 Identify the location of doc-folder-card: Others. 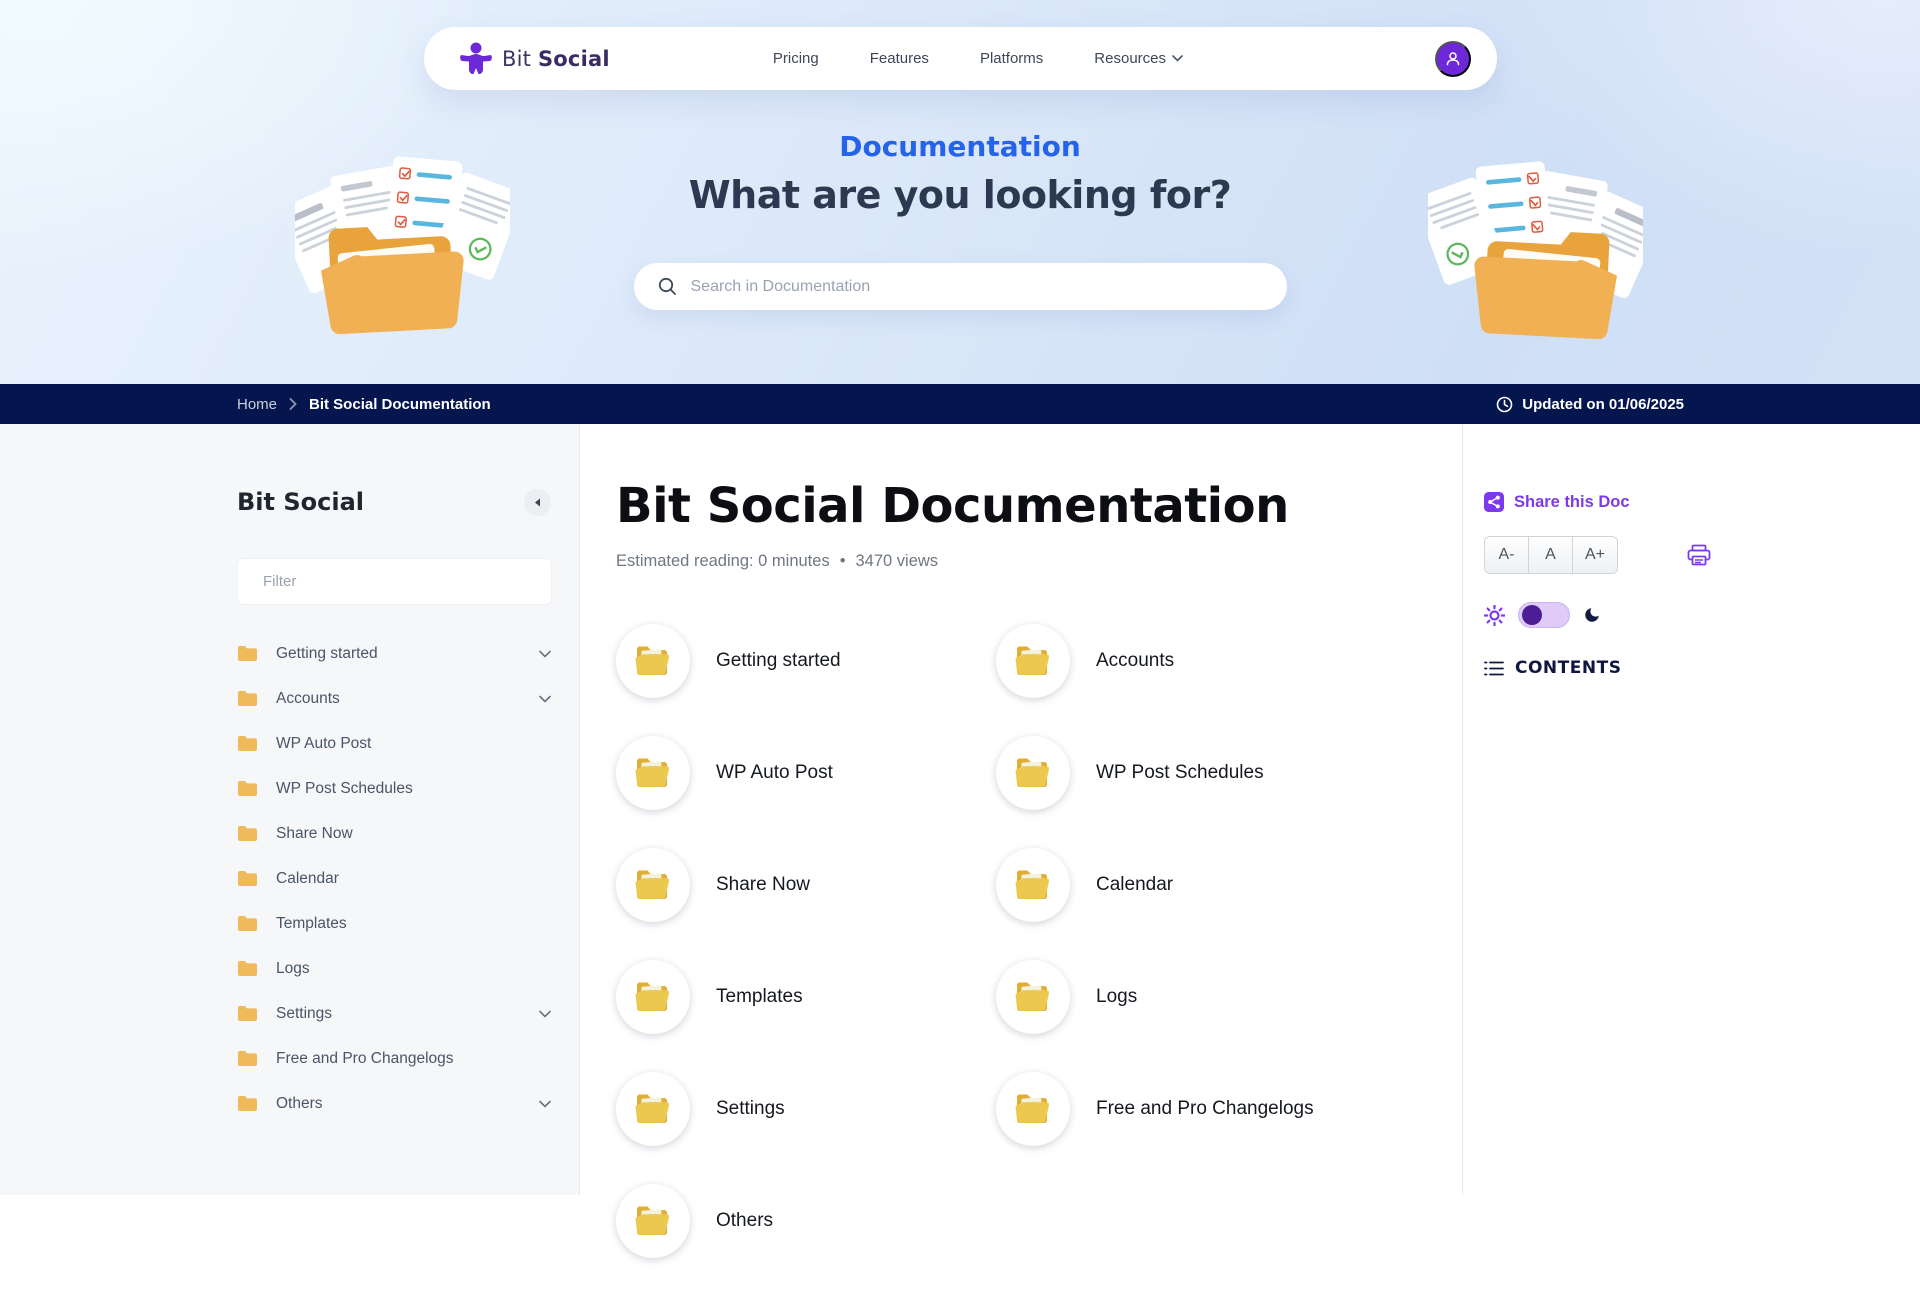
(806, 1221).